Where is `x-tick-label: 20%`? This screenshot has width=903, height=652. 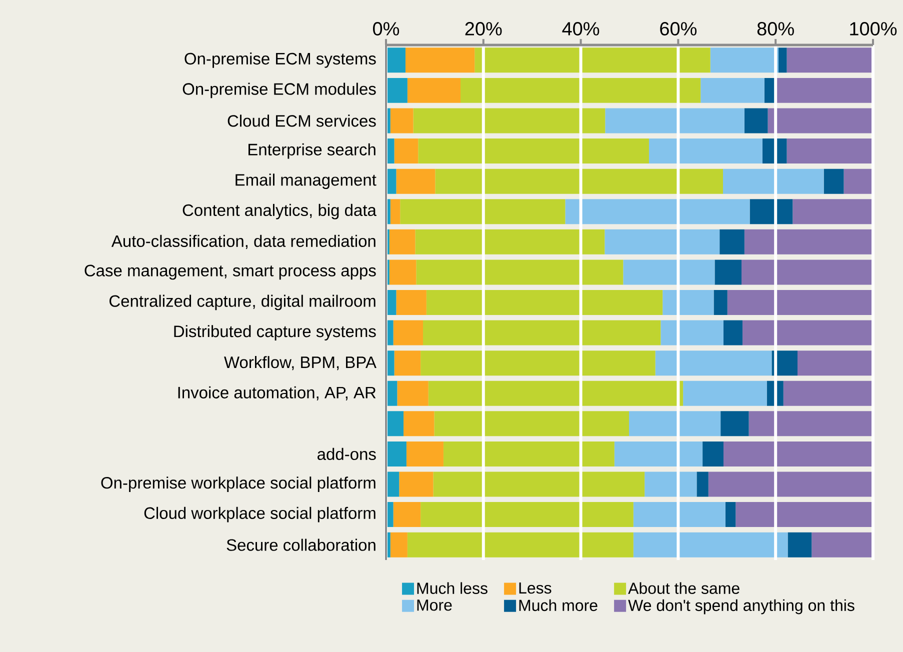 x-tick-label: 20% is located at coordinates (483, 29).